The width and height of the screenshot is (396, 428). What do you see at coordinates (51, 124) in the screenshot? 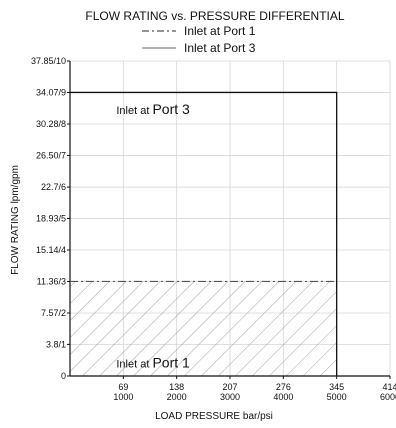
I see `y-tick-label: 30.28/8` at bounding box center [51, 124].